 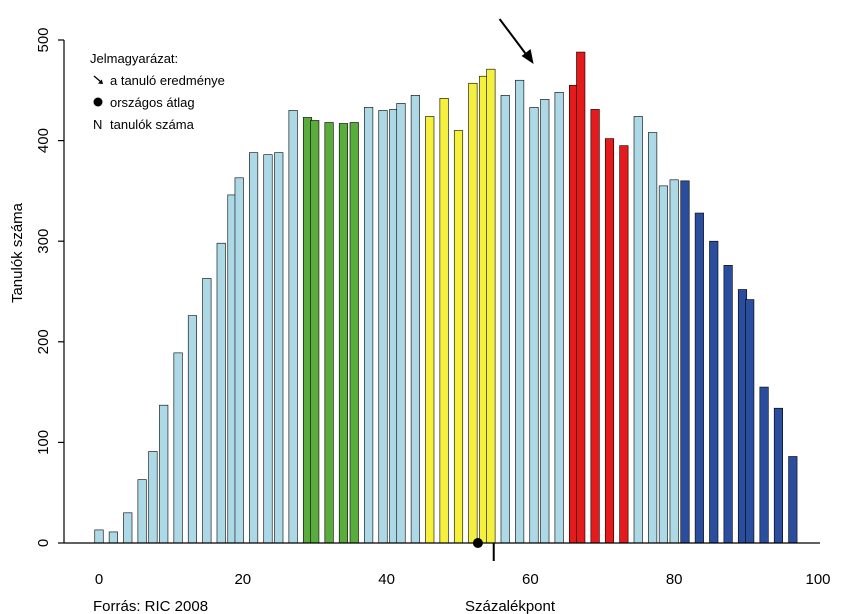 What do you see at coordinates (242, 579) in the screenshot?
I see `x-tick-label-20: 20` at bounding box center [242, 579].